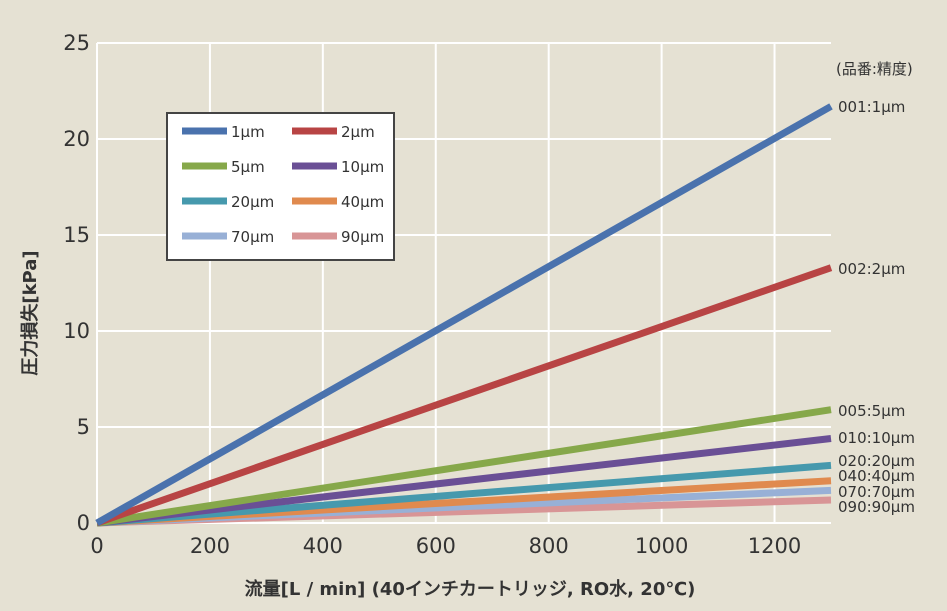 The image size is (947, 611). Describe the element at coordinates (436, 546) in the screenshot. I see `x-tick-label: 600` at that location.